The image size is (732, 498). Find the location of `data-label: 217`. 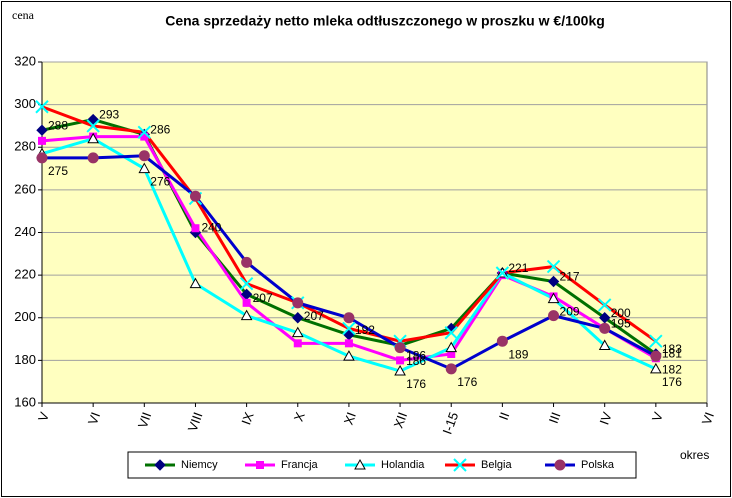

data-label: 217 is located at coordinates (570, 277).